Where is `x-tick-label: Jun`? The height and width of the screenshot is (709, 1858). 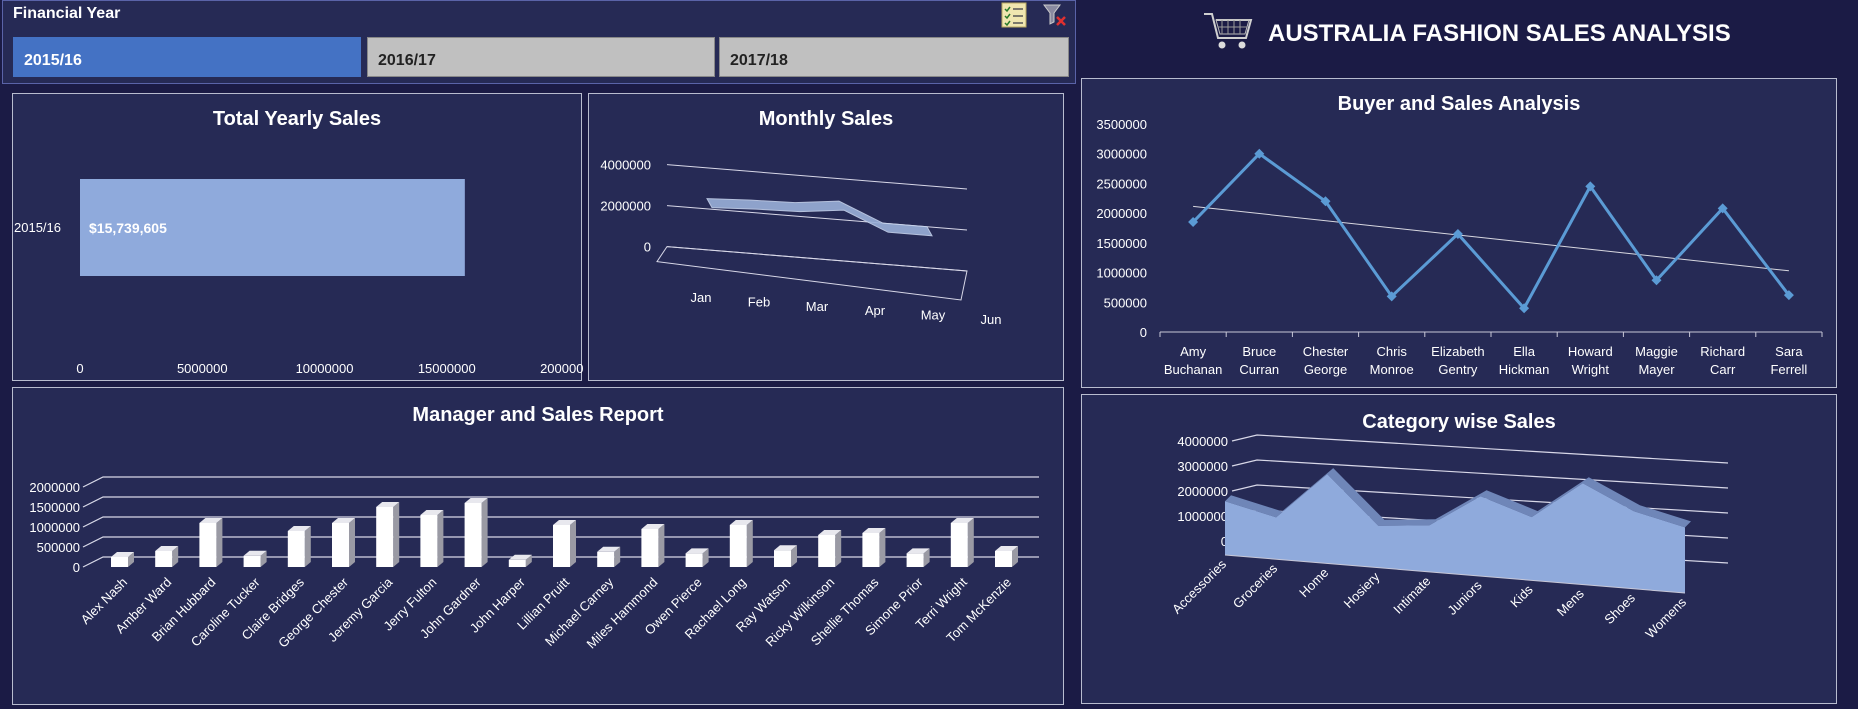
x-tick-label: Jun is located at coordinates (991, 319).